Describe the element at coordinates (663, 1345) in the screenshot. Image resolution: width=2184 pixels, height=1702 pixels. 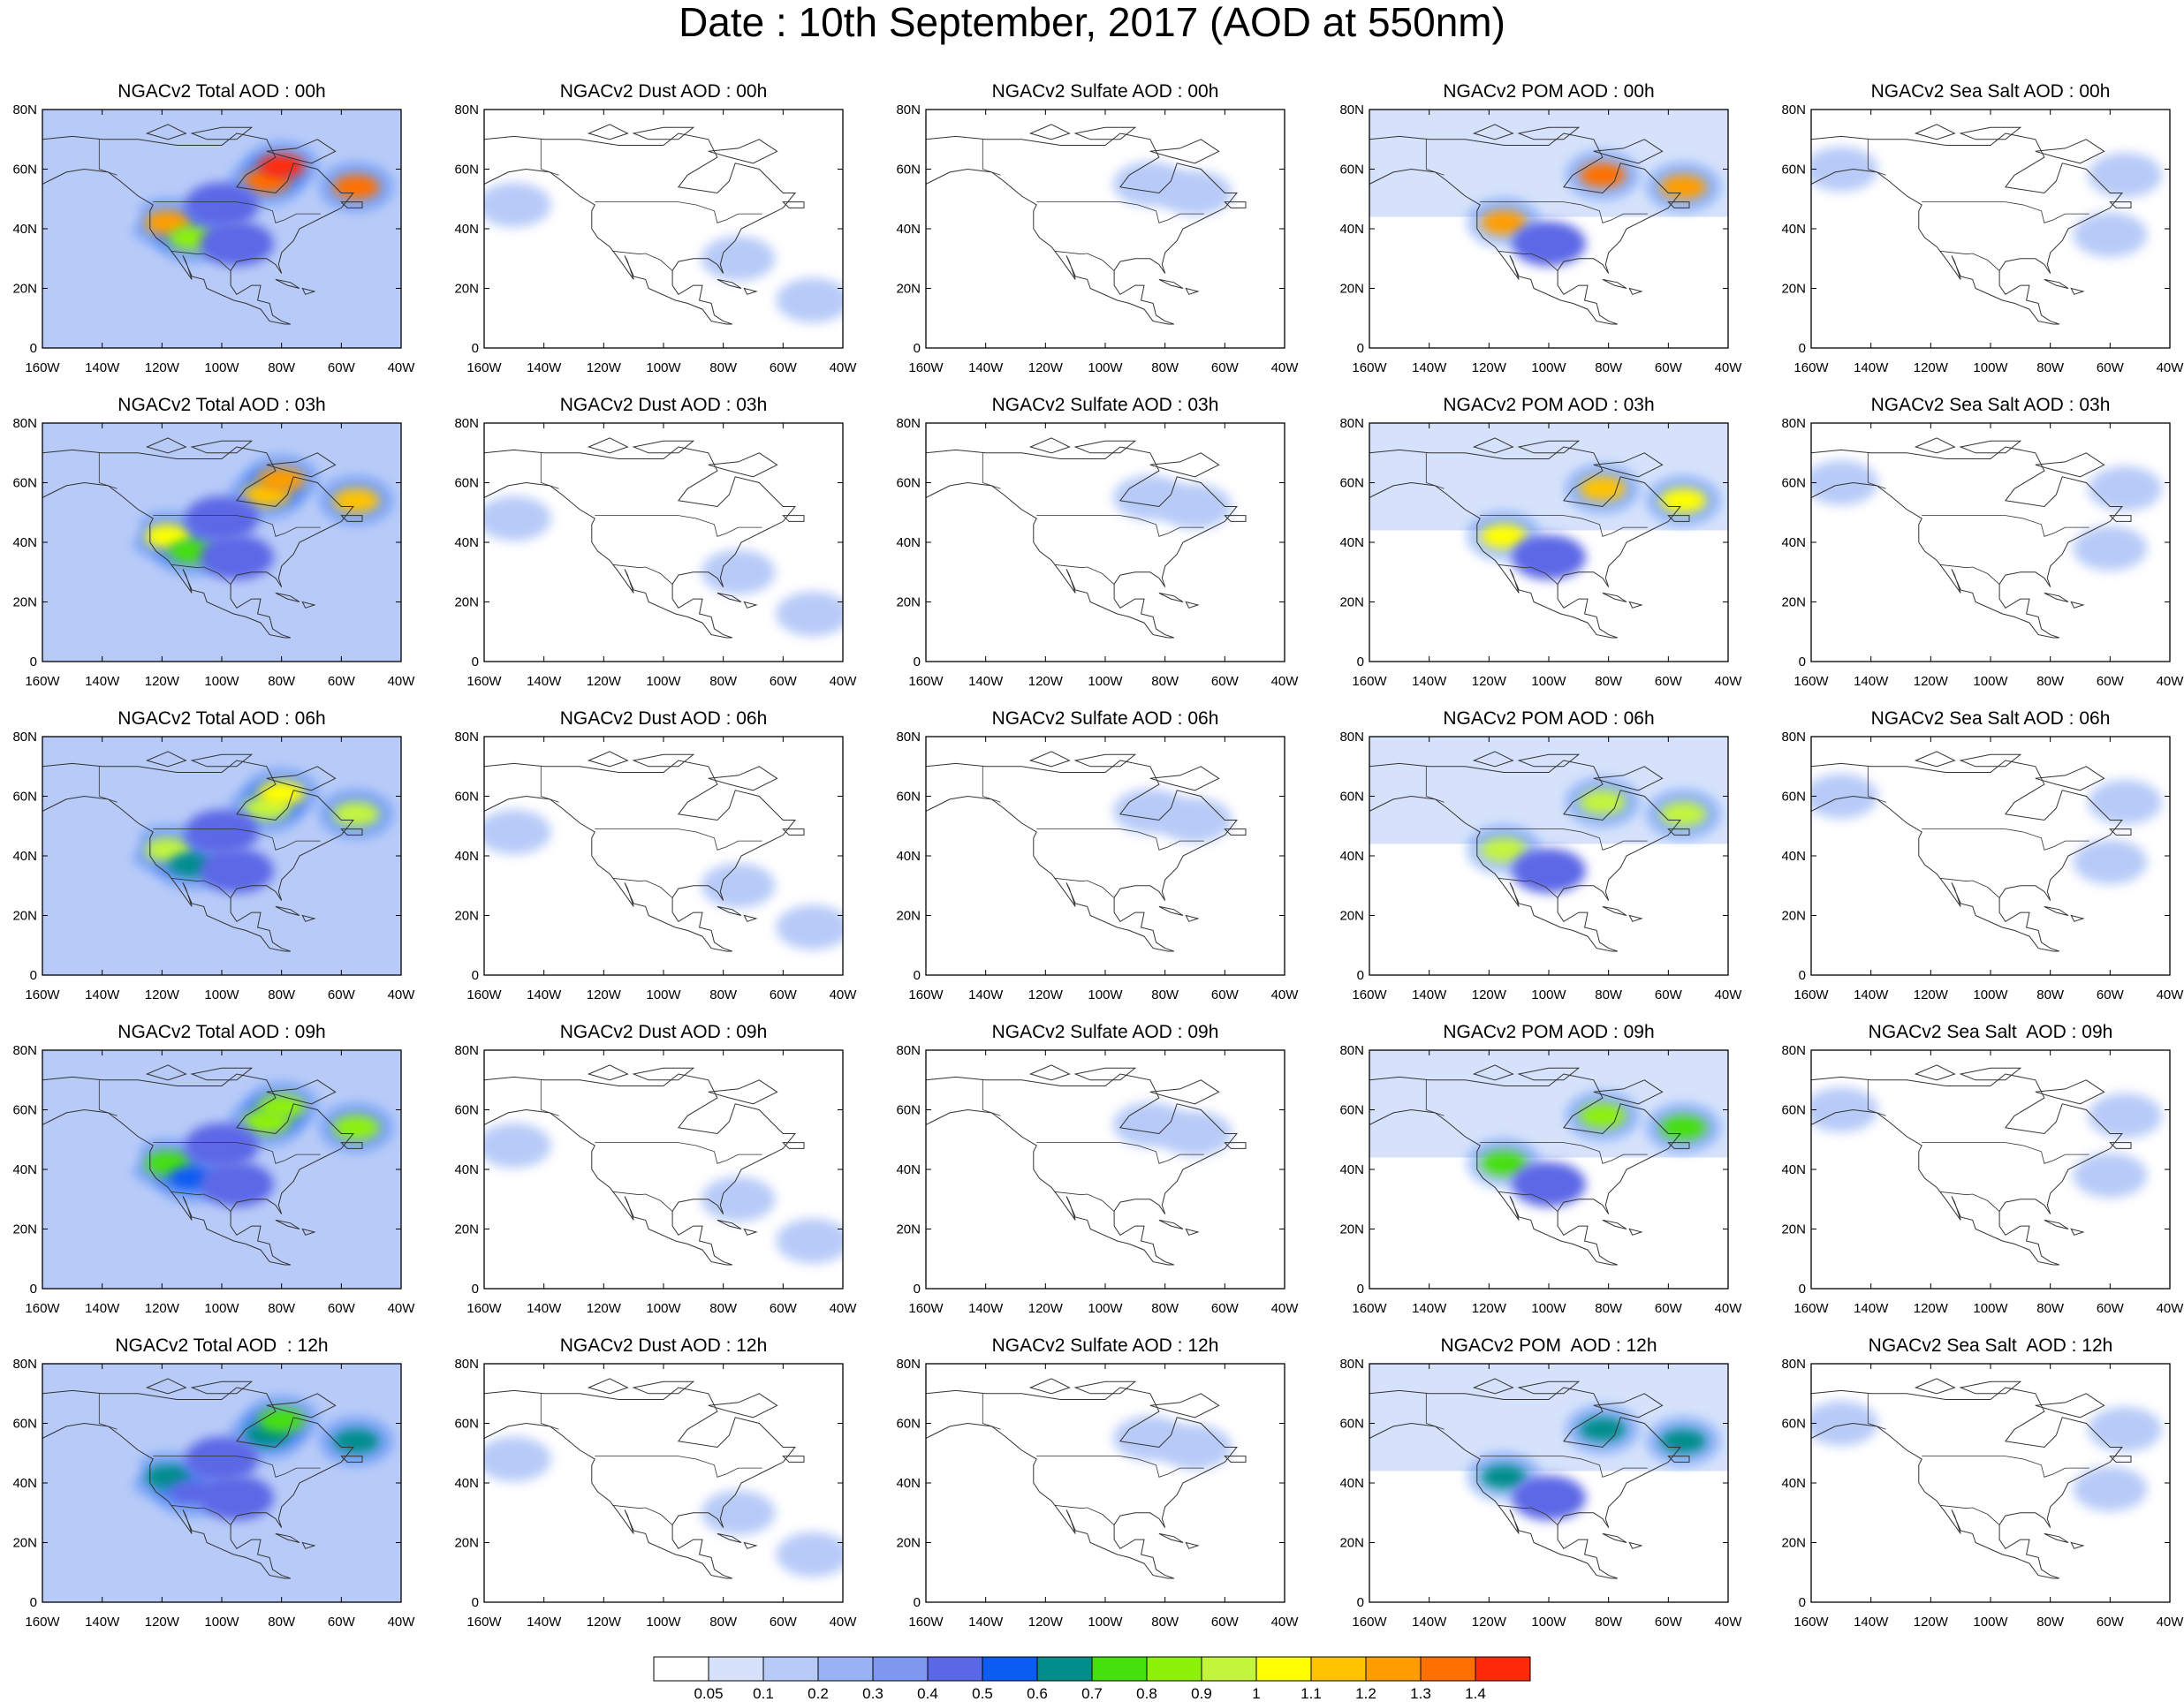
I see `panel-title: NGACv2 Dust AOD : 12h` at that location.